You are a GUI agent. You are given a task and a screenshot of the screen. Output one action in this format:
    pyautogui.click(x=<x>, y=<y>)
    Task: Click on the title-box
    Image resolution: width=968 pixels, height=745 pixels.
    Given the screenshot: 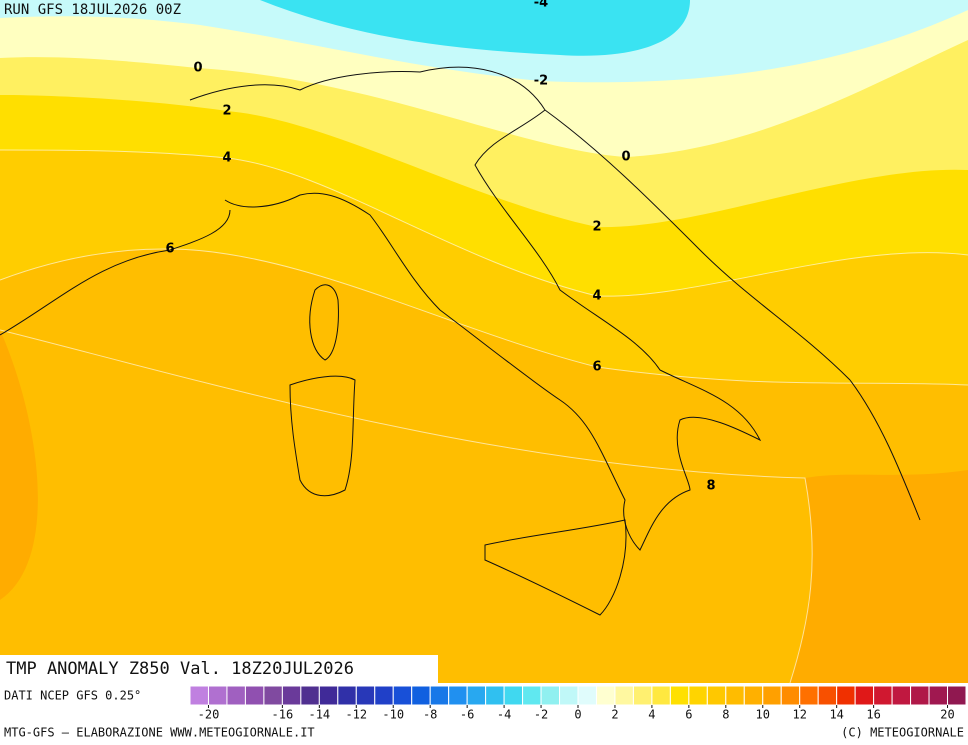 What is the action you would take?
    pyautogui.click(x=219, y=669)
    